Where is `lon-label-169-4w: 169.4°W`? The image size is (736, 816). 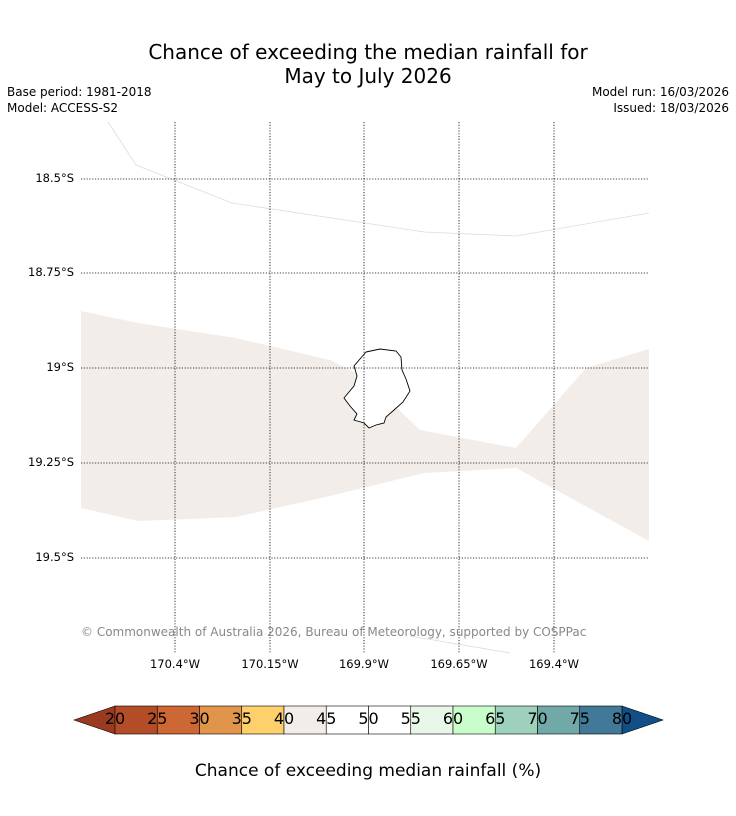
lon-label-169-4w: 169.4°W is located at coordinates (554, 664).